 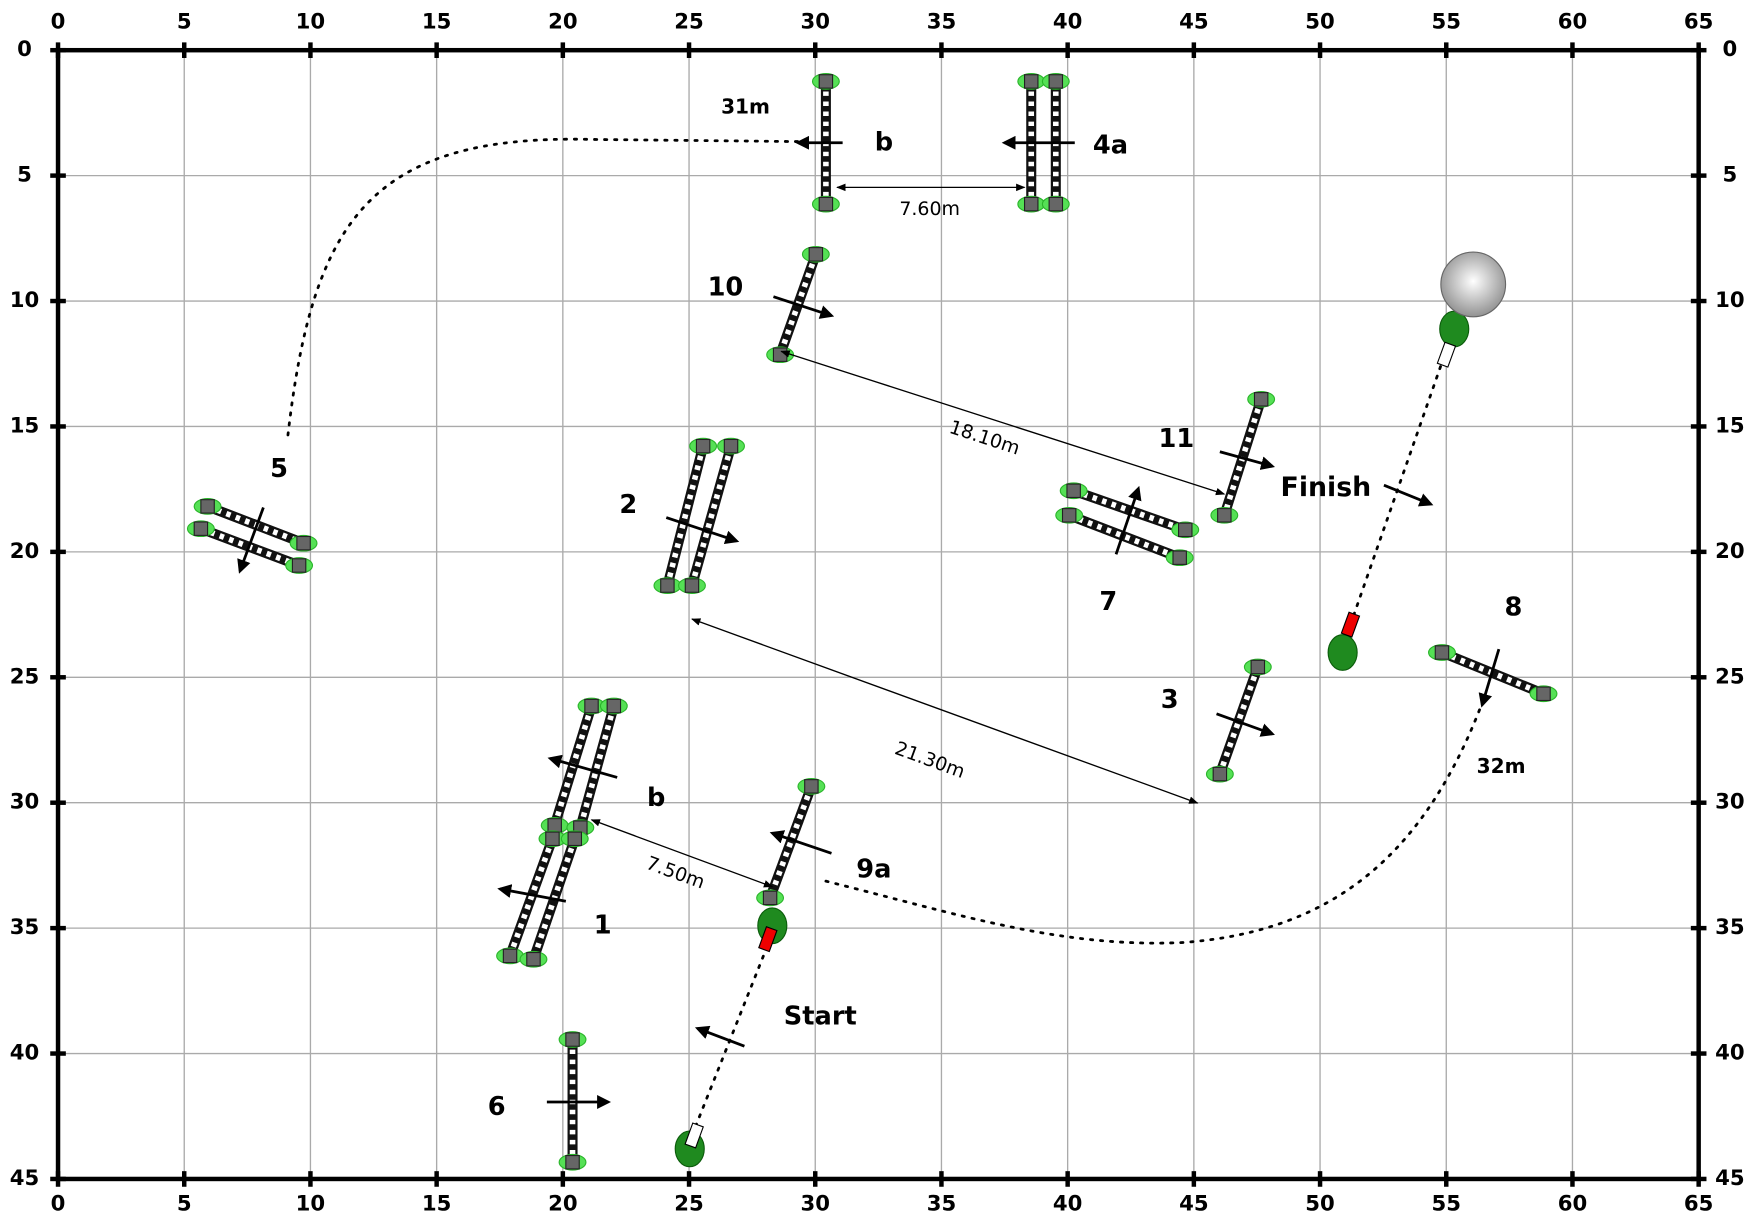 I want to click on x-tick-label: 10, so click(x=311, y=20).